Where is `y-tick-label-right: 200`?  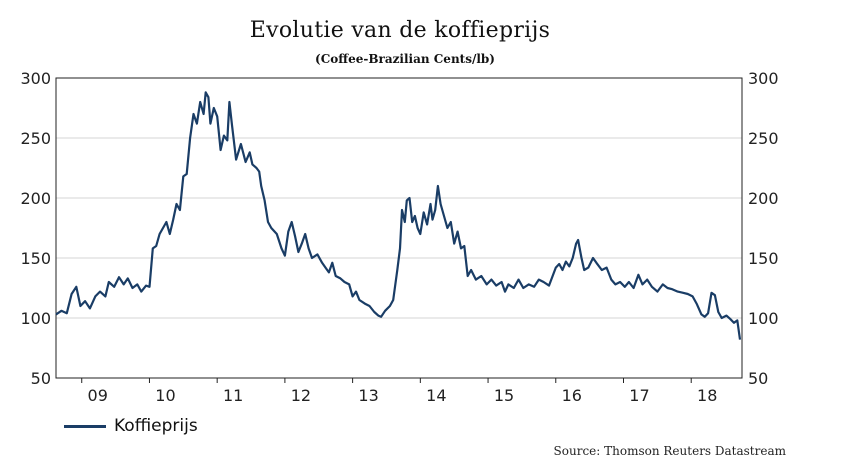 y-tick-label-right: 200 is located at coordinates (763, 198).